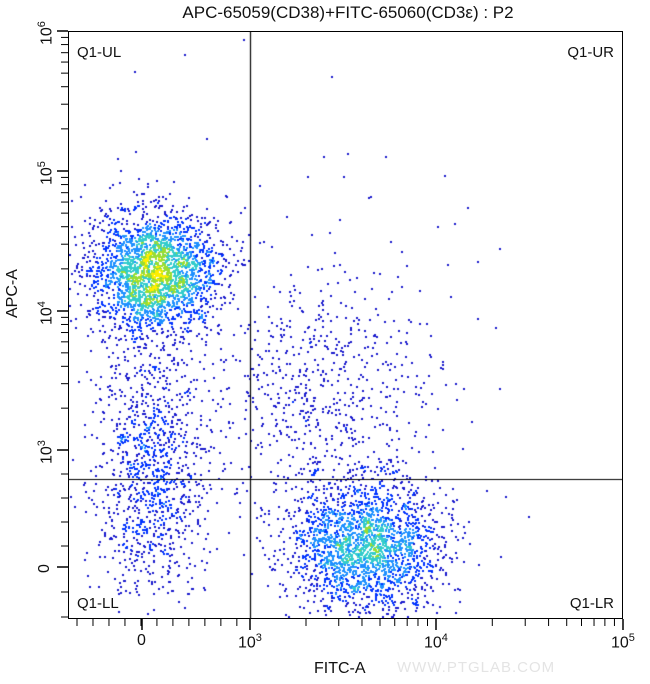  Describe the element at coordinates (46, 173) in the screenshot. I see `y-tick-label: 105` at that location.